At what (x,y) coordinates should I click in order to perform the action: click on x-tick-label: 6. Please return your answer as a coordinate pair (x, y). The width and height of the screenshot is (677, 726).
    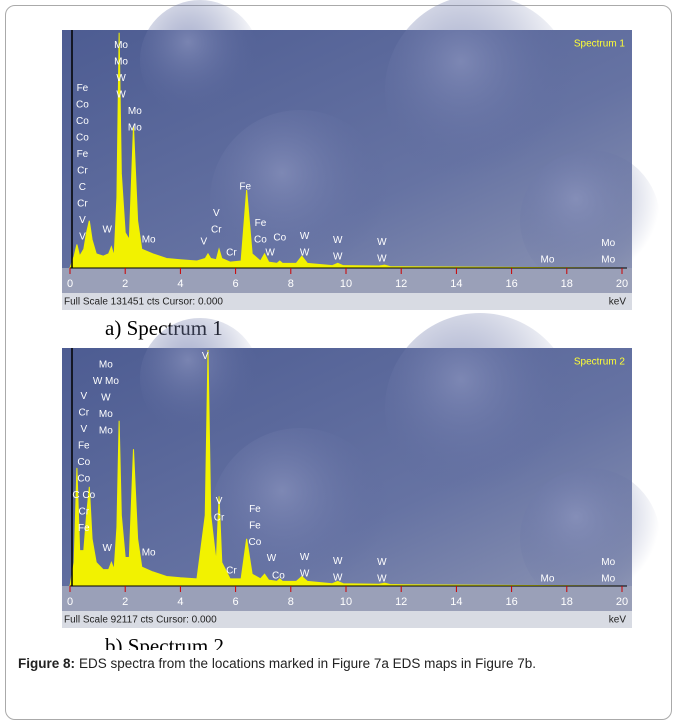
    Looking at the image, I should click on (236, 284).